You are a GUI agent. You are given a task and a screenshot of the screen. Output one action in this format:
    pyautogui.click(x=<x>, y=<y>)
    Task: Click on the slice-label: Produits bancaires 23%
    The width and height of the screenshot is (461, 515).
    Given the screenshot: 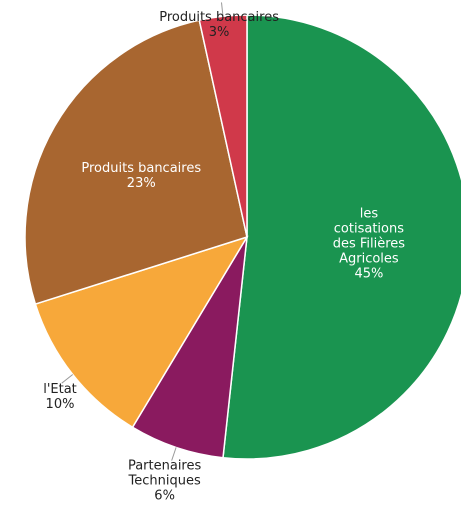 What is the action you would take?
    pyautogui.click(x=141, y=176)
    